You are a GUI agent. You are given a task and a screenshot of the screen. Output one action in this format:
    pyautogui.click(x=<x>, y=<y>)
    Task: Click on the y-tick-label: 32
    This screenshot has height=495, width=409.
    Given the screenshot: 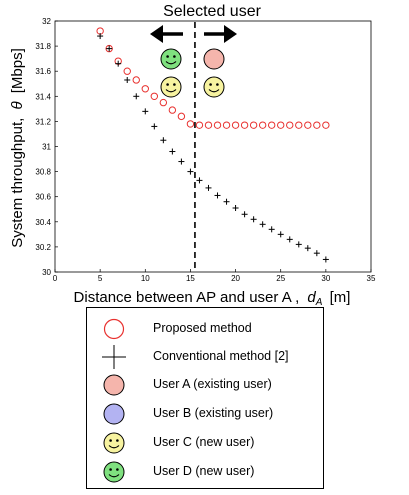 What is the action you would take?
    pyautogui.click(x=46, y=21)
    